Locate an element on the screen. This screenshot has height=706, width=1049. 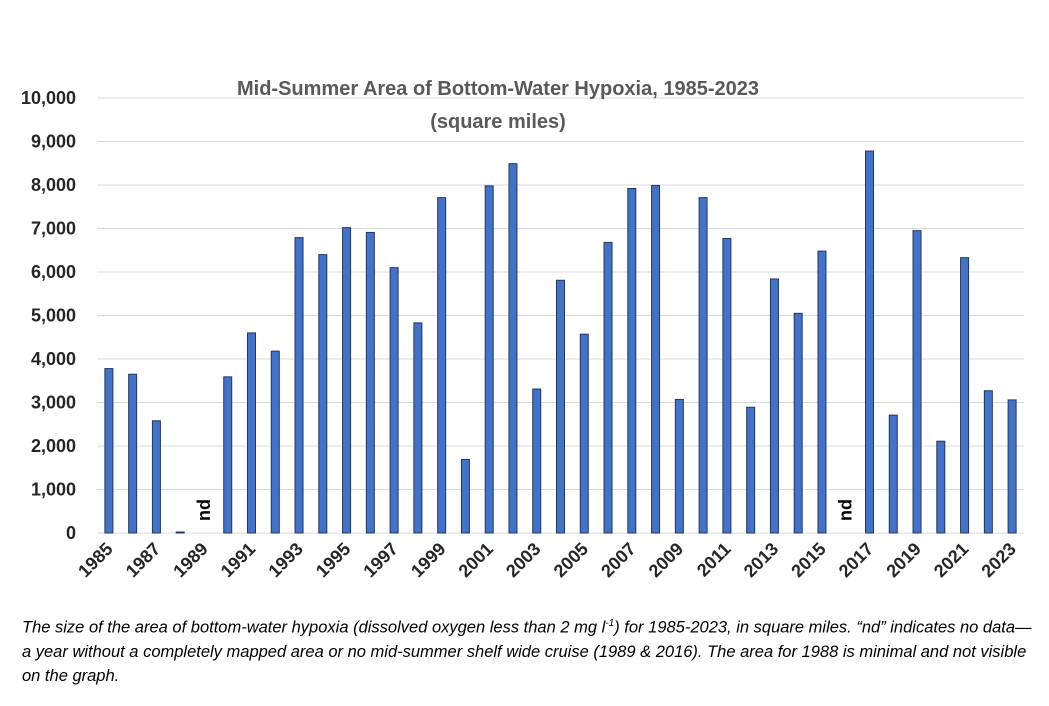
x-tick-label: 2015 is located at coordinates (808, 560).